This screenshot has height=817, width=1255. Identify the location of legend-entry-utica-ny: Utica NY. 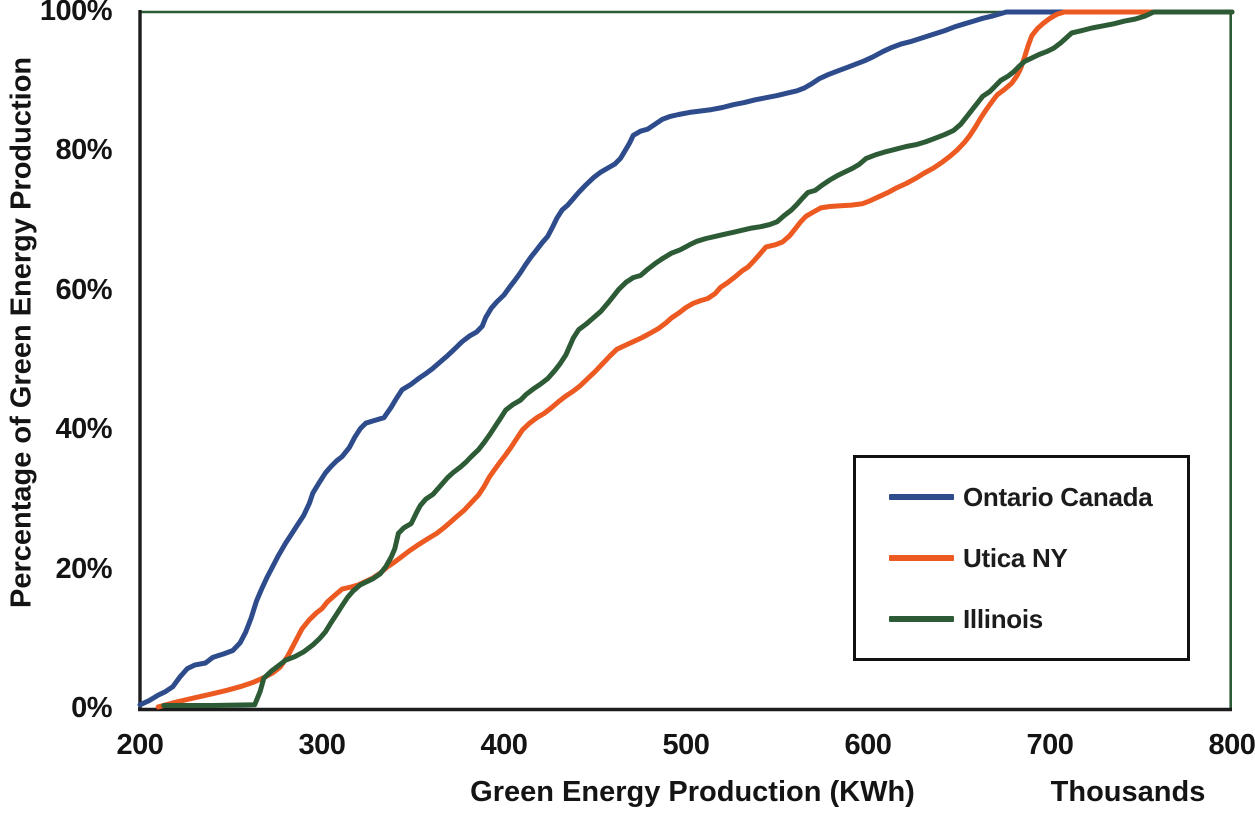
(1038, 558).